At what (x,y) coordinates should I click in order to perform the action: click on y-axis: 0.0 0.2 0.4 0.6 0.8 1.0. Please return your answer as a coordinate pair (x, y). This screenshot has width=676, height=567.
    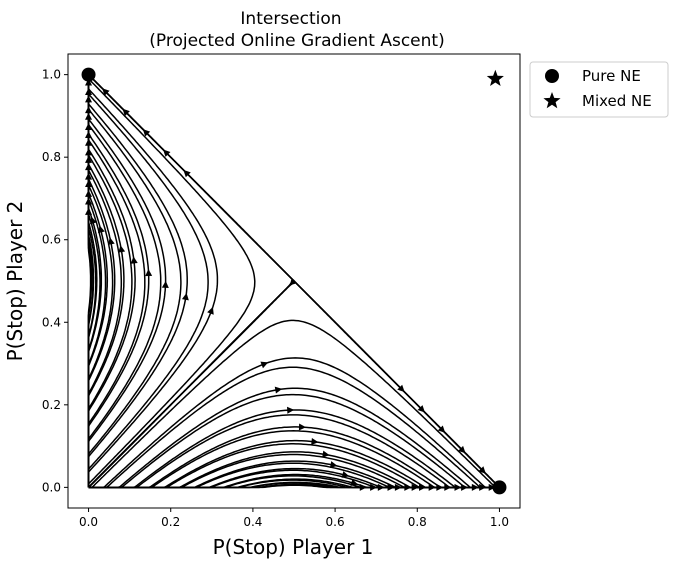
    Looking at the image, I should click on (55, 281).